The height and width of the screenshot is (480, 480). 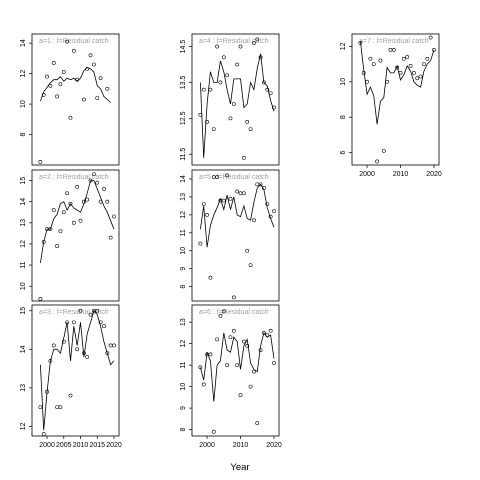 What do you see at coordinates (81, 445) in the screenshot?
I see `x-tick-label: 2010` at bounding box center [81, 445].